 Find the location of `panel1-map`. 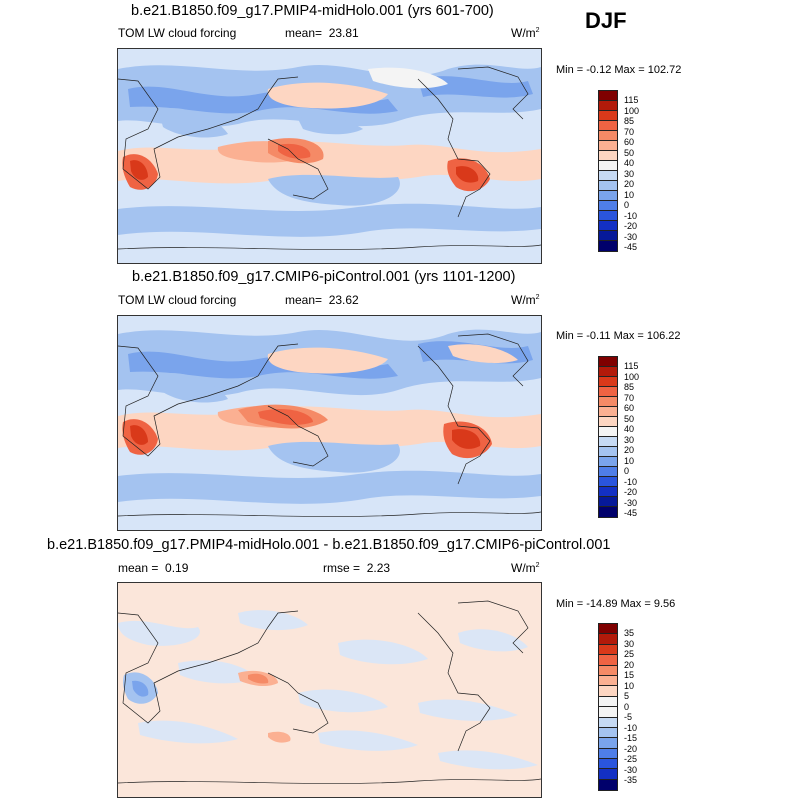

panel1-map is located at coordinates (329, 156).